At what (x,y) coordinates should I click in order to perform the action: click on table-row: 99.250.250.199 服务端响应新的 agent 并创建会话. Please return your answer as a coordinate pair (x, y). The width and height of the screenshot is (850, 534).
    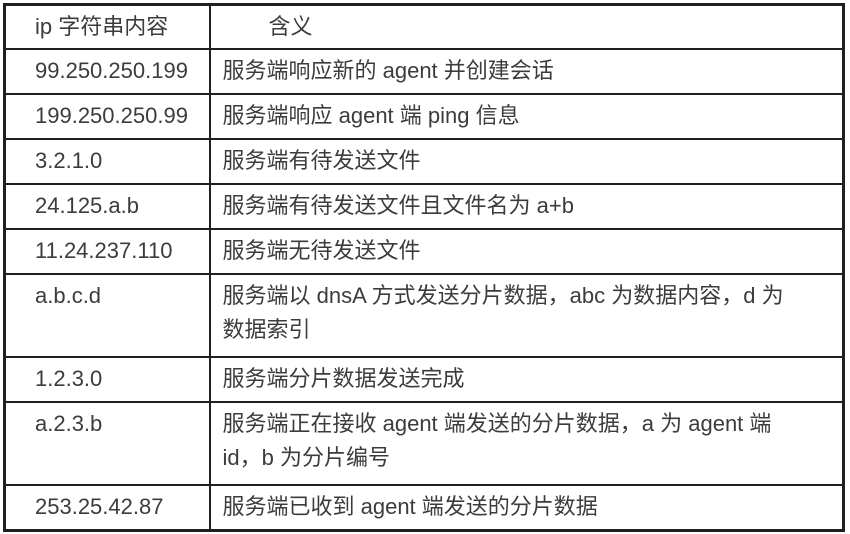
    Looking at the image, I should click on (424, 71).